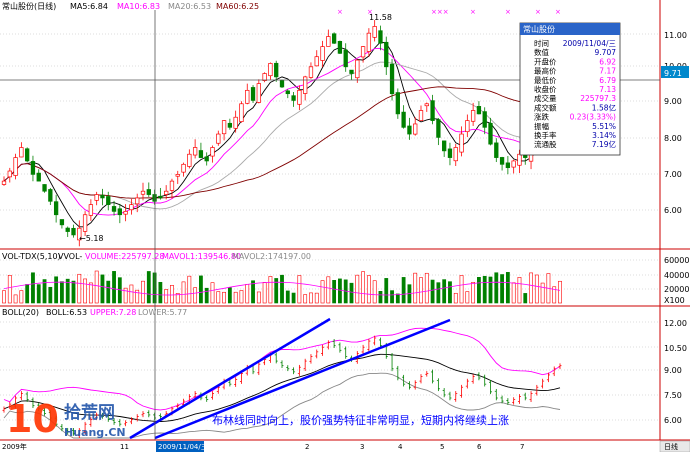  What do you see at coordinates (545, 61) in the screenshot?
I see `info-key: 开盘价` at bounding box center [545, 61].